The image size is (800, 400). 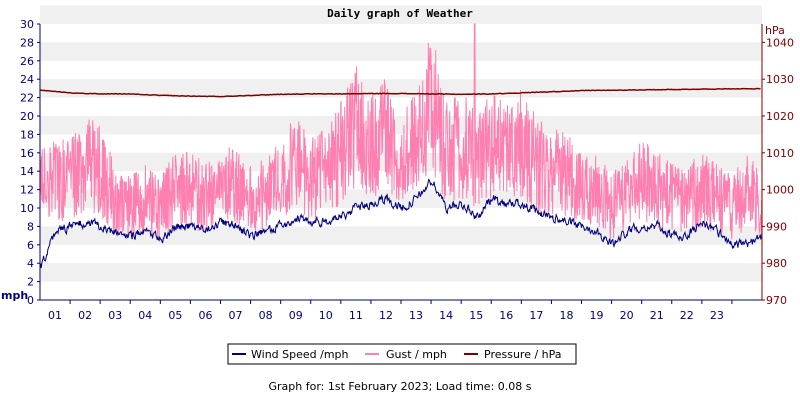 I want to click on x-tick-label: 17, so click(x=536, y=315).